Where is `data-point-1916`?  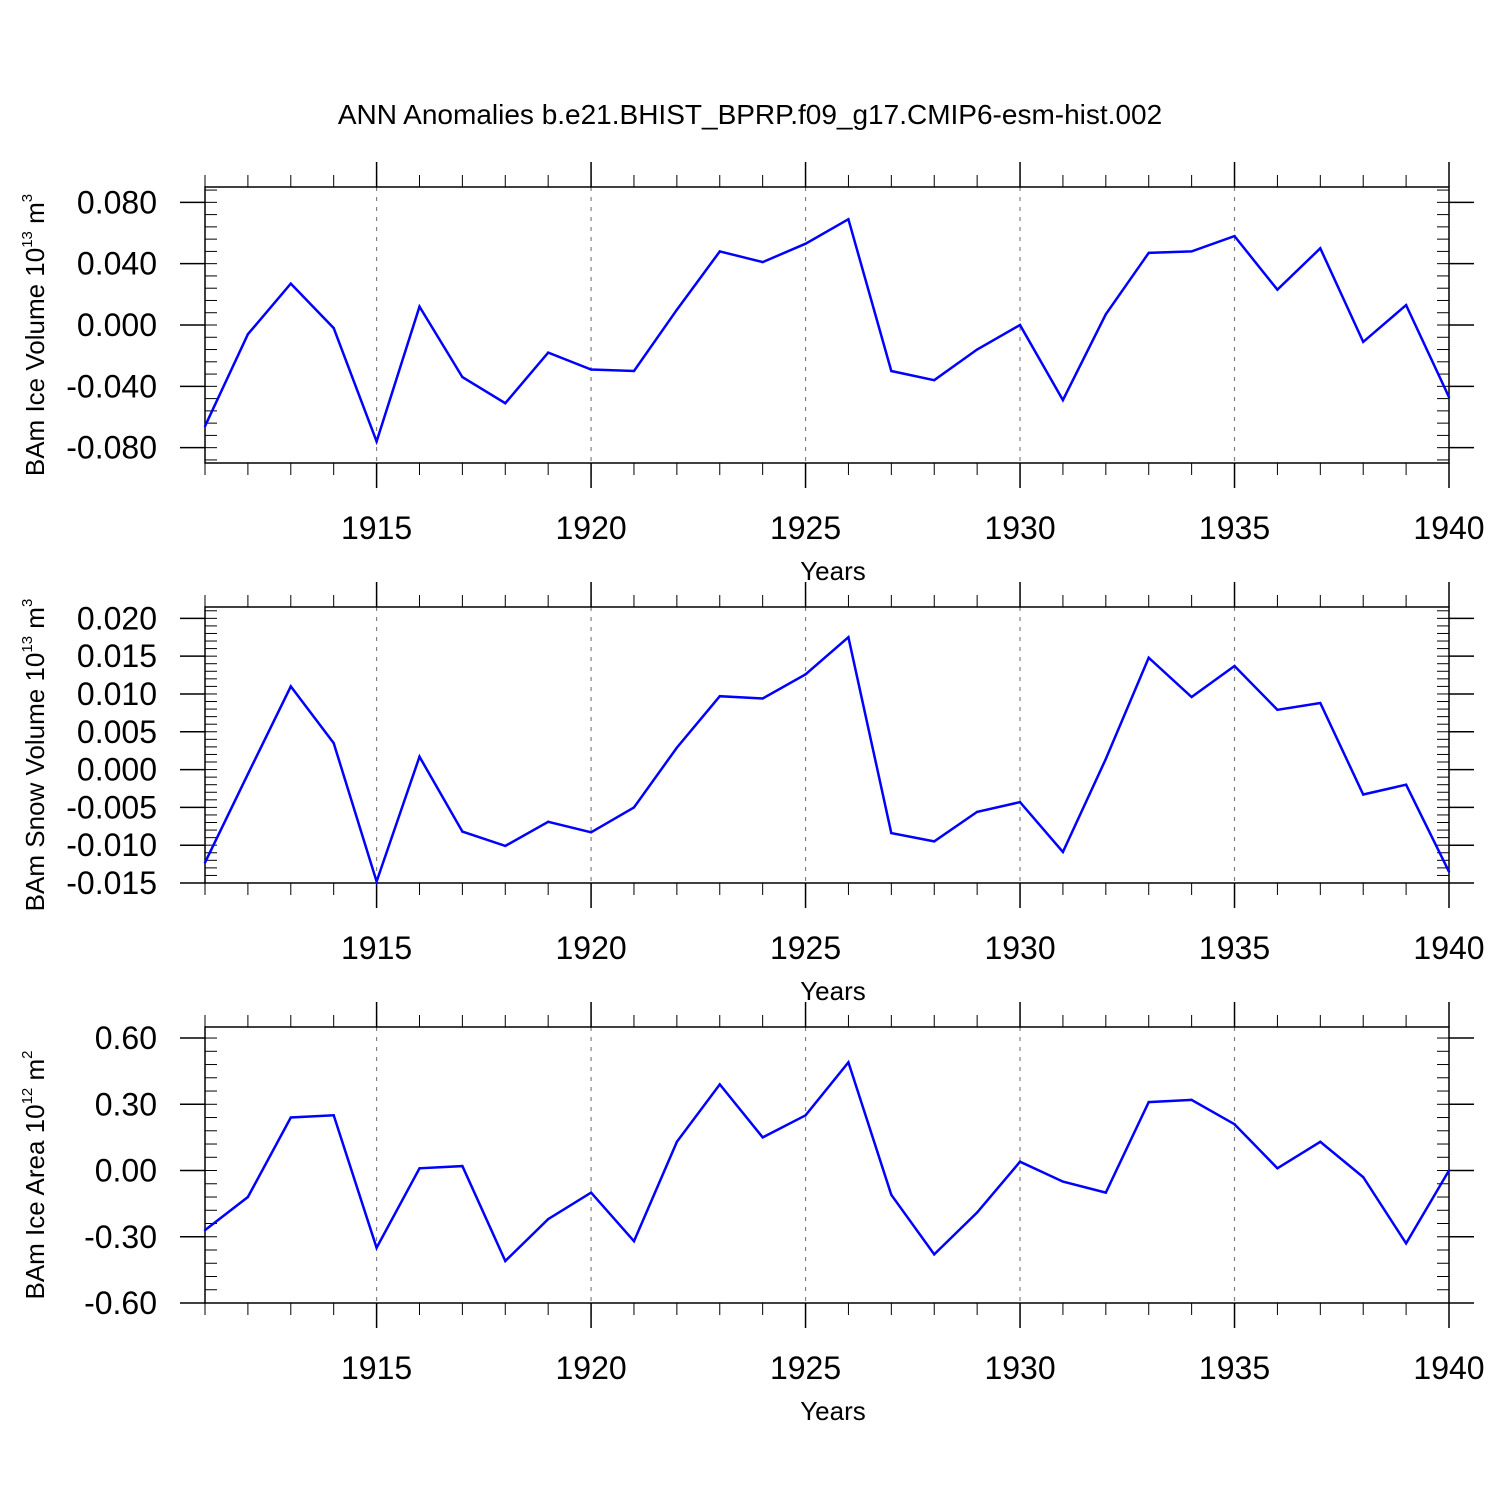 data-point-1916 is located at coordinates (419, 1168).